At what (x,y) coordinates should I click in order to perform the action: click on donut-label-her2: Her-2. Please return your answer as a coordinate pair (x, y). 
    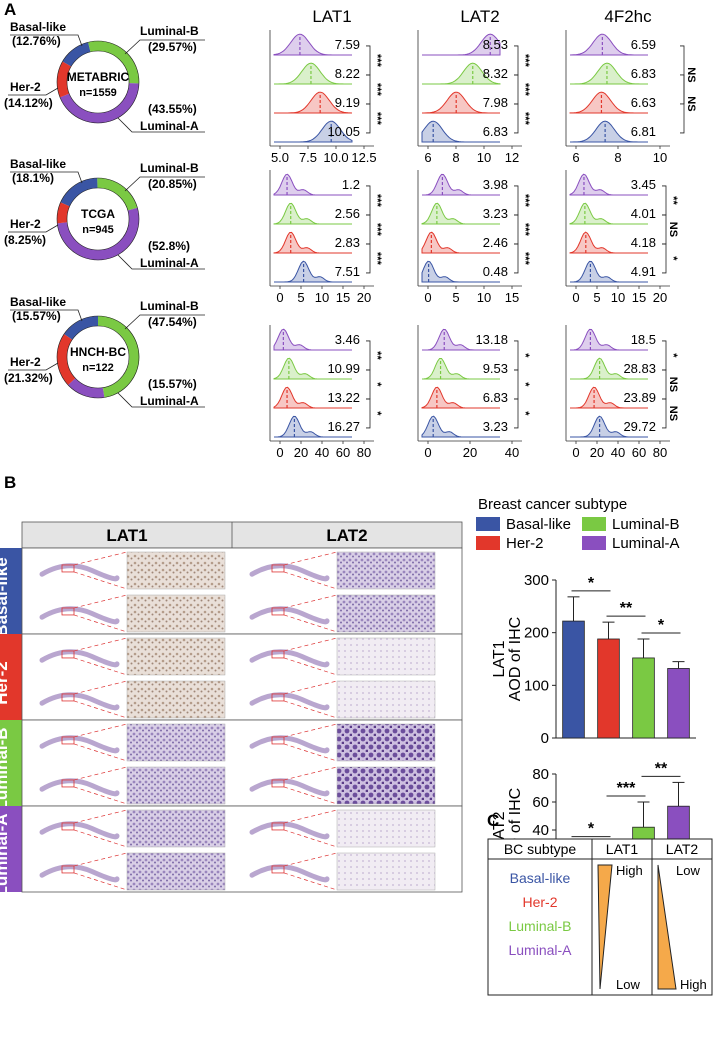
    Looking at the image, I should click on (25, 87).